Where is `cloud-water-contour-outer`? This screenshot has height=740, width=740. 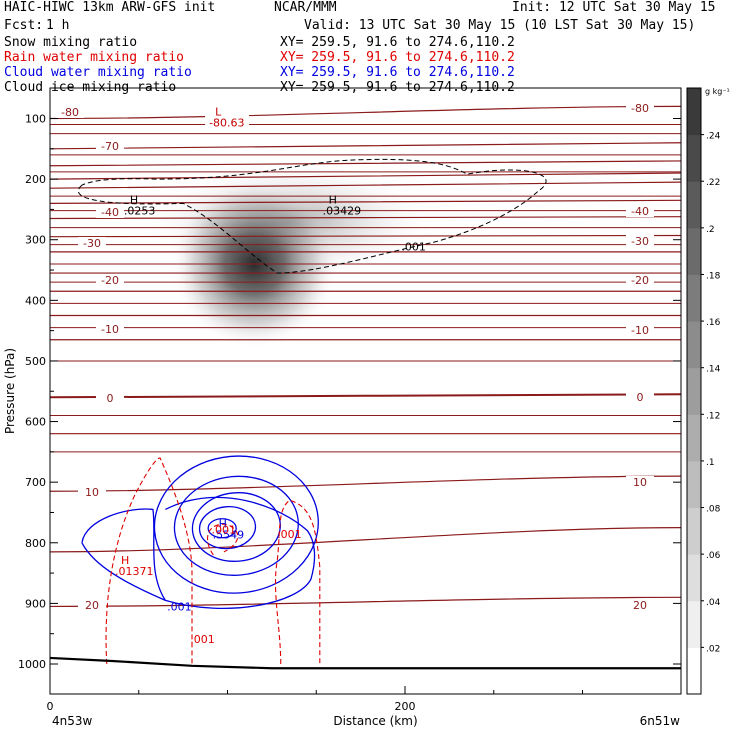 cloud-water-contour-outer is located at coordinates (198, 553).